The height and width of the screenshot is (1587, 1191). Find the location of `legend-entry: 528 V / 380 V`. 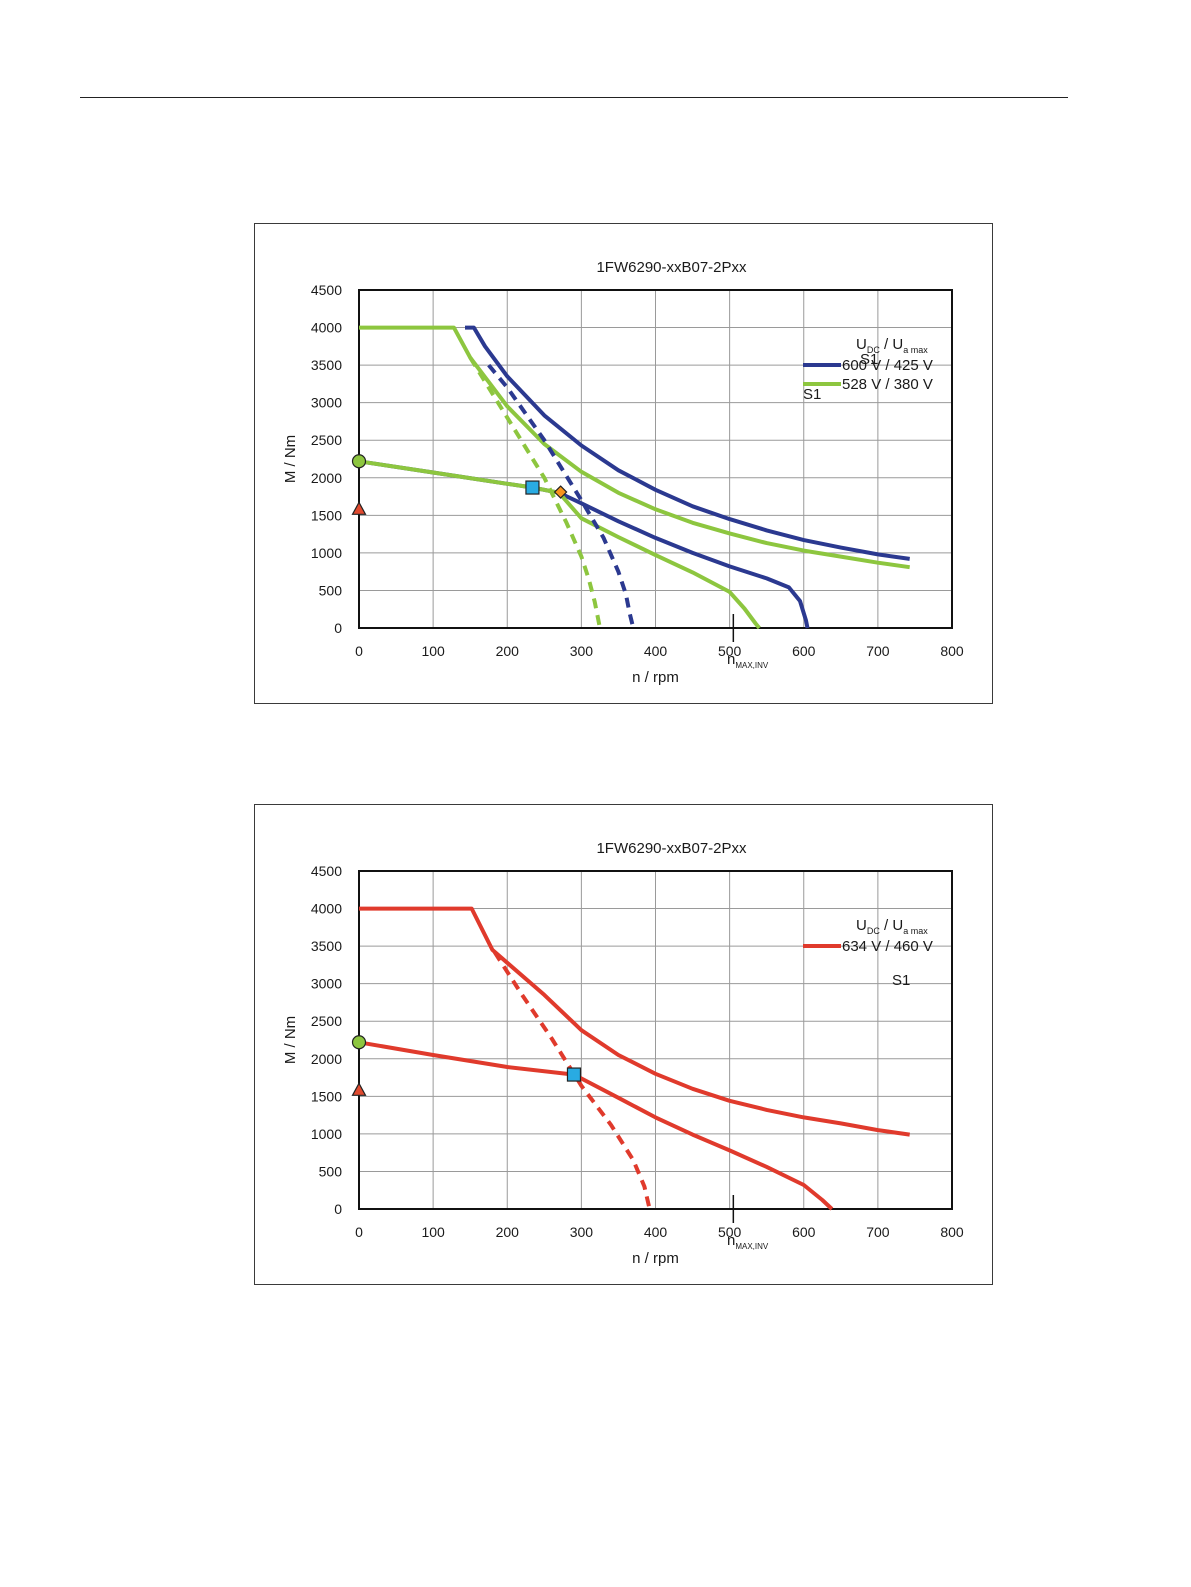

legend-entry: 528 V / 380 V is located at coordinates (887, 384).